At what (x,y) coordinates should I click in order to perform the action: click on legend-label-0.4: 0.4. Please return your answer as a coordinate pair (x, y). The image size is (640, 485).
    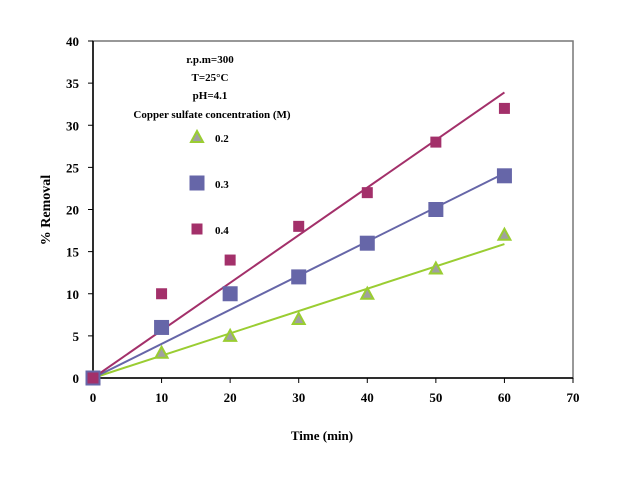
    Looking at the image, I should click on (222, 231).